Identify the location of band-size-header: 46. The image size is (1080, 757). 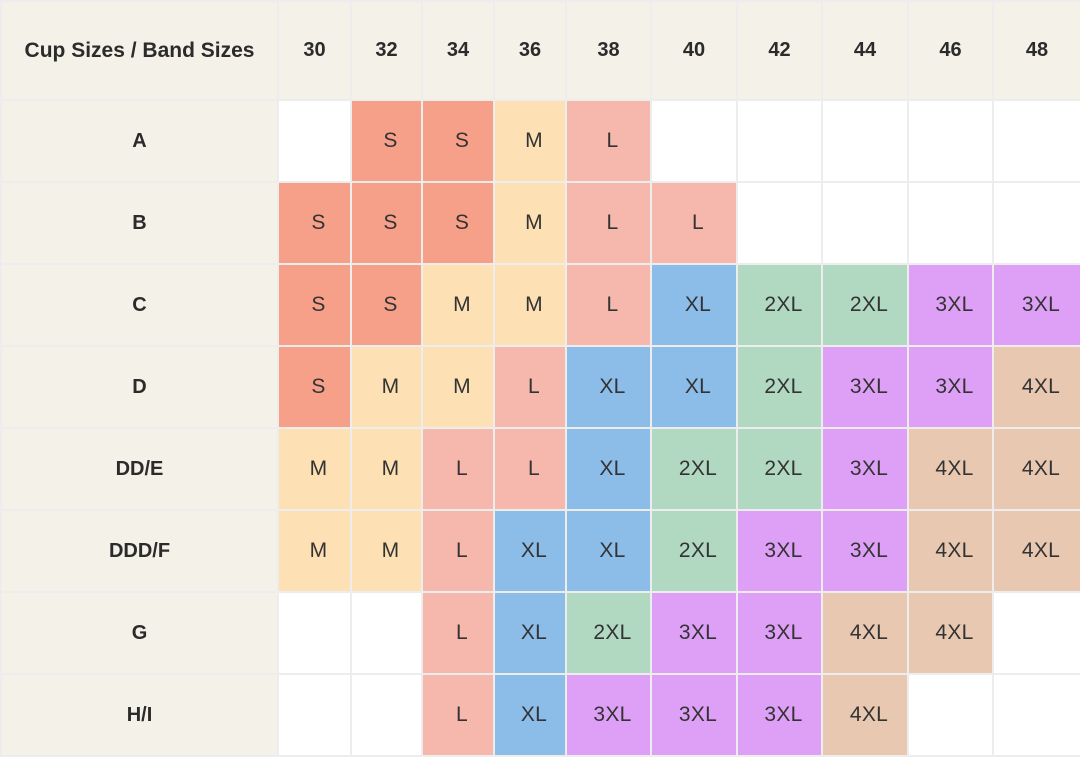
(950, 50).